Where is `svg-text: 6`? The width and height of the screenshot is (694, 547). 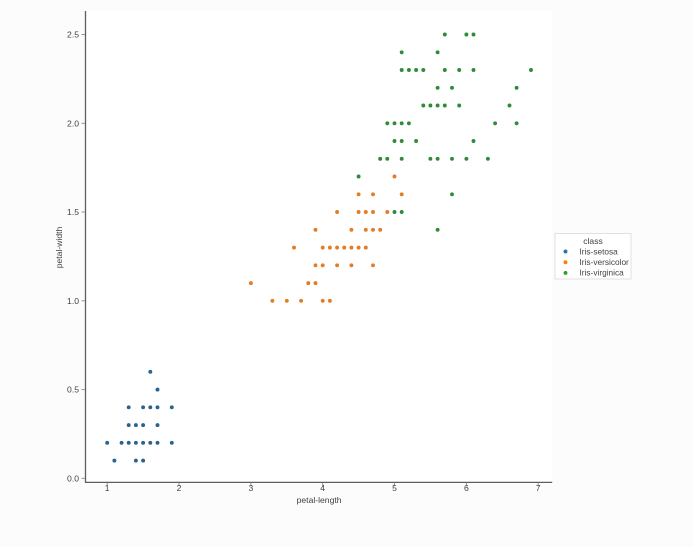 svg-text: 6 is located at coordinates (466, 488).